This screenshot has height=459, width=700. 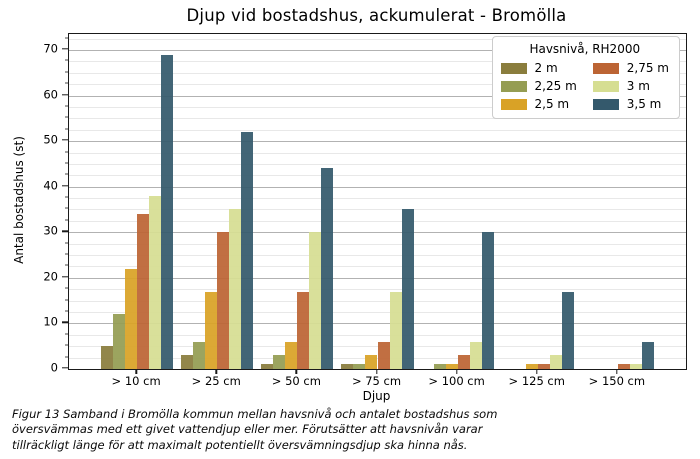 What do you see at coordinates (136, 381) in the screenshot?
I see `x-tick-label: > 10 cm` at bounding box center [136, 381].